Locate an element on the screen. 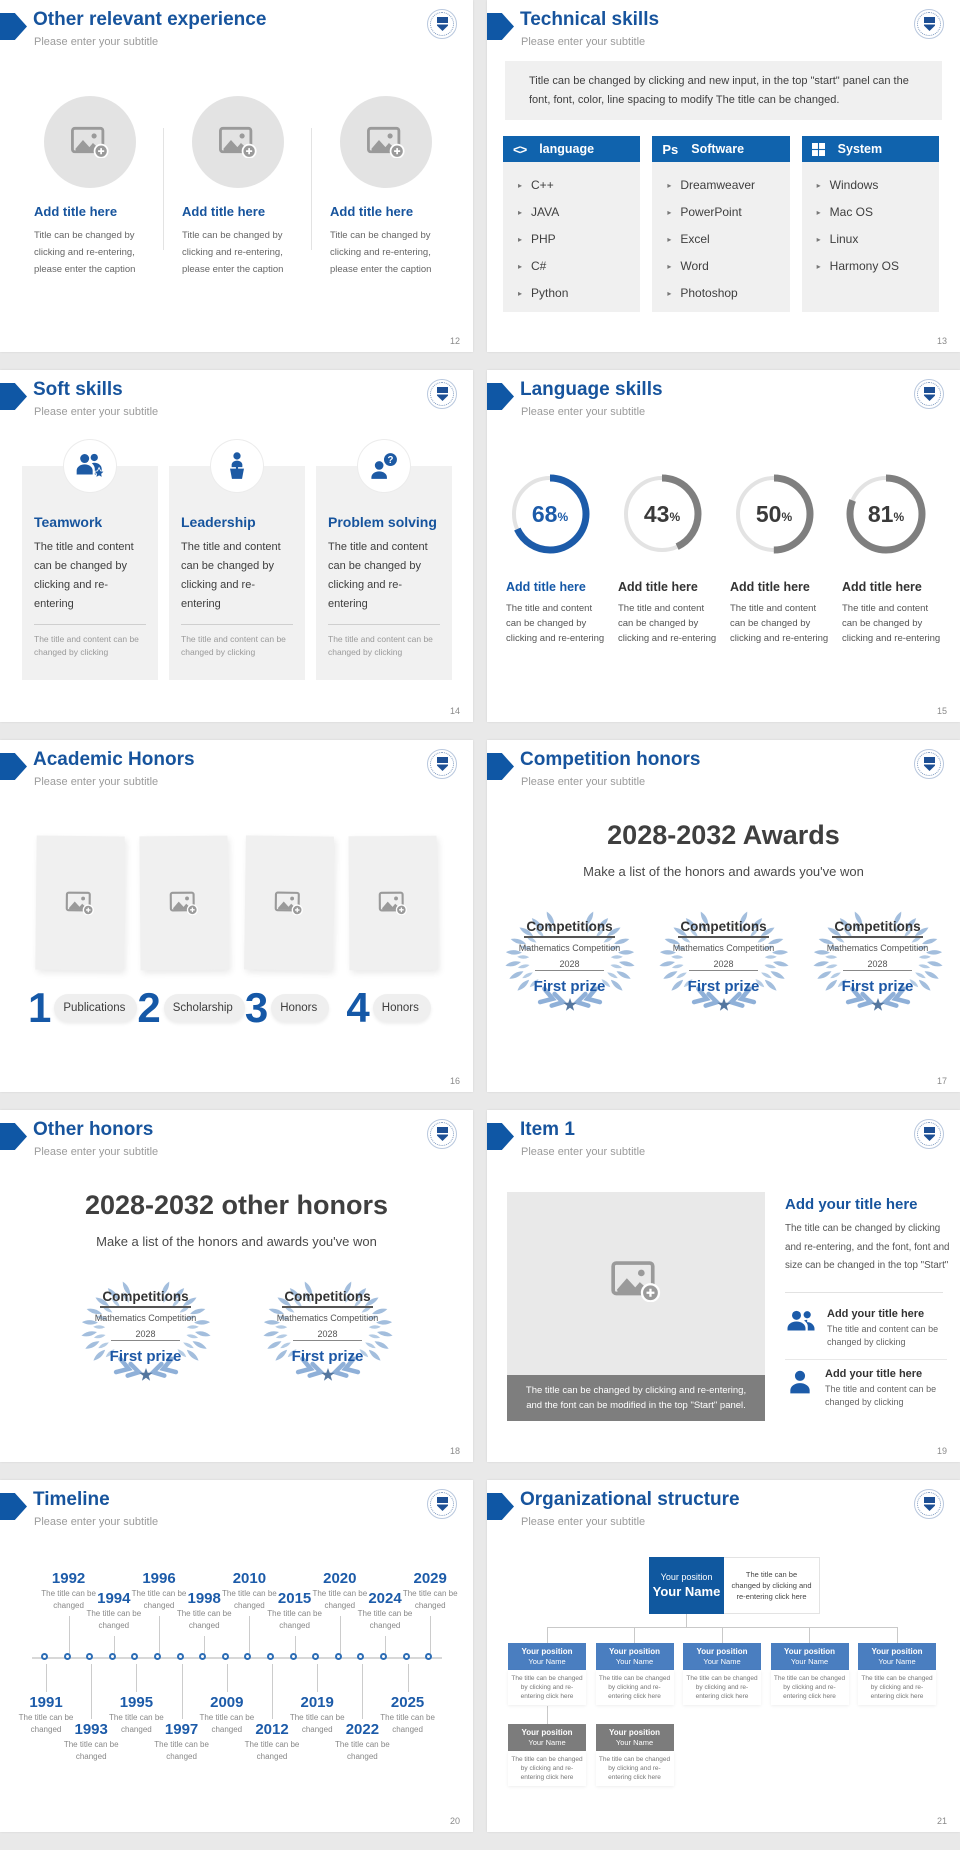  timeline-year: 1998 is located at coordinates (204, 1598).